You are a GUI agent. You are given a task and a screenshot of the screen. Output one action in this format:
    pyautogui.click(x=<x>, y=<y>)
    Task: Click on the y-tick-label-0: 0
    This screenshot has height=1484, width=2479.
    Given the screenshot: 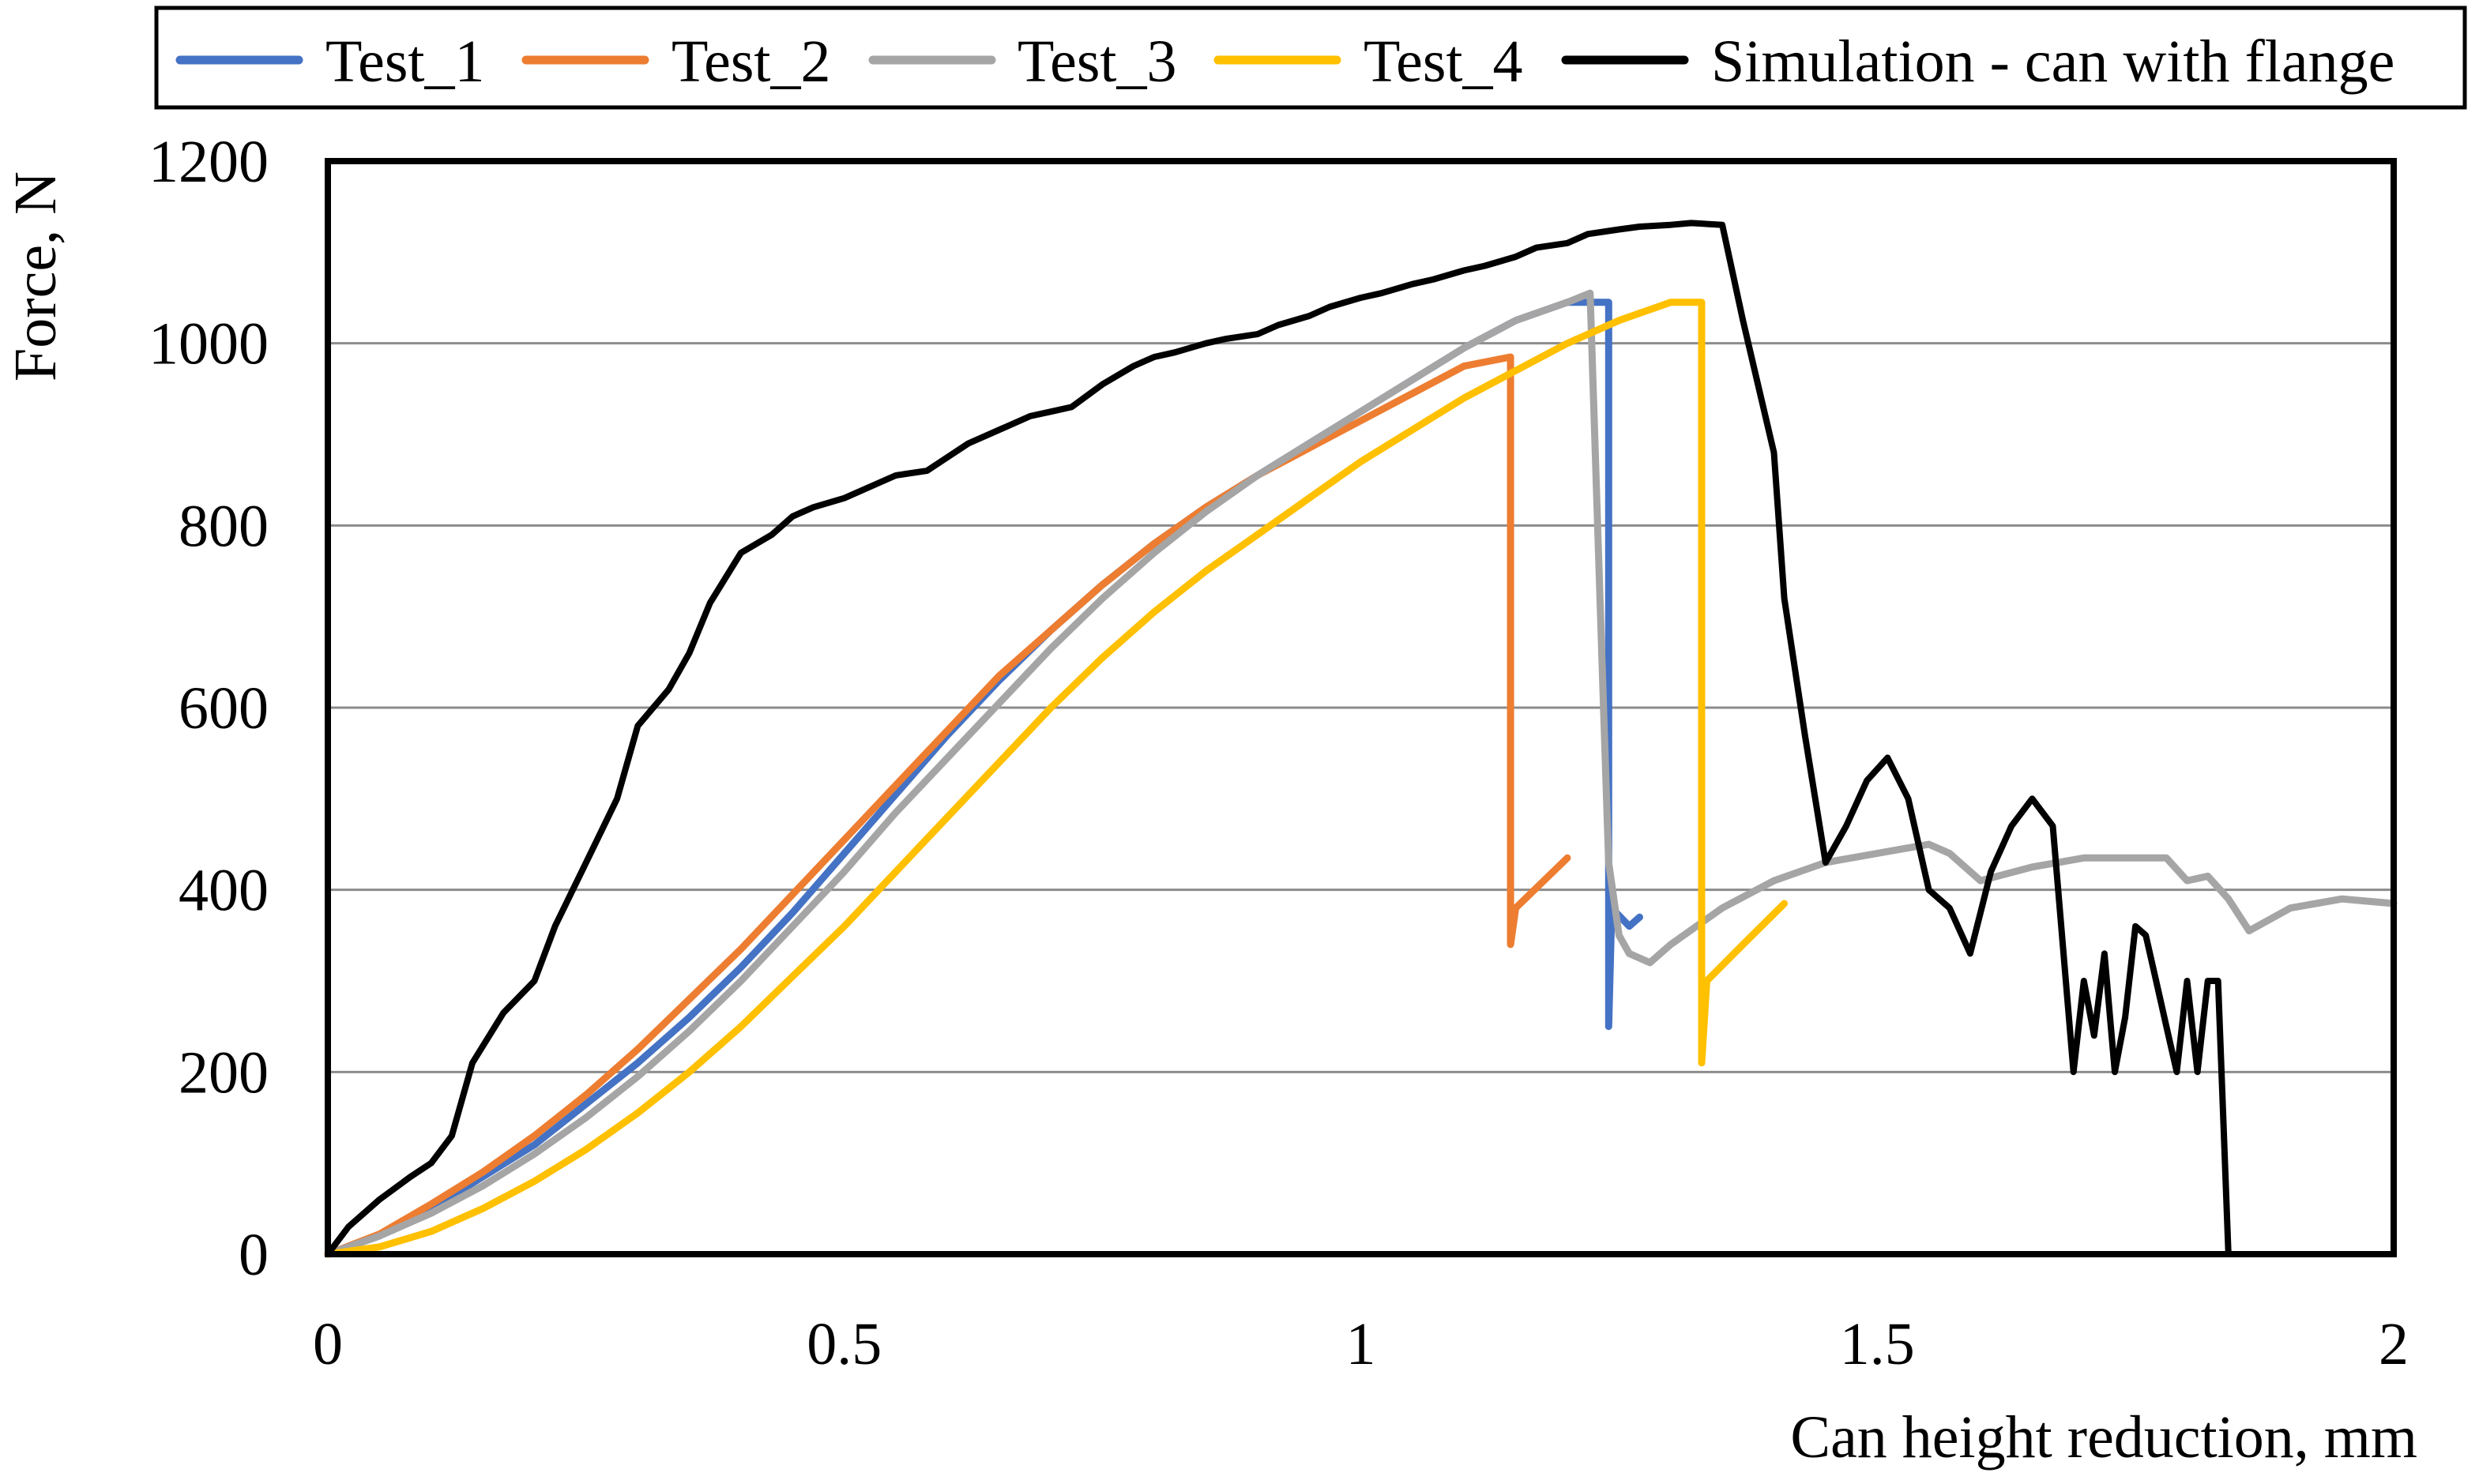 What is the action you would take?
    pyautogui.click(x=254, y=1255)
    